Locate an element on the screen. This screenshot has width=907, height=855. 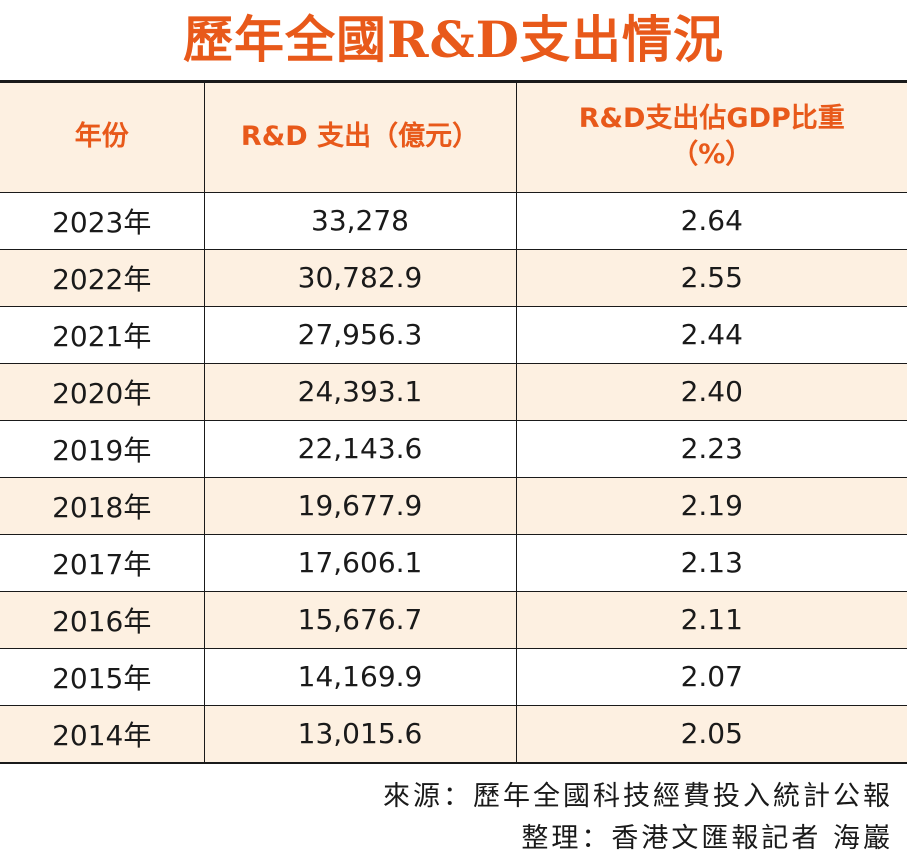
cell-ratio: 2.19 is located at coordinates (711, 505).